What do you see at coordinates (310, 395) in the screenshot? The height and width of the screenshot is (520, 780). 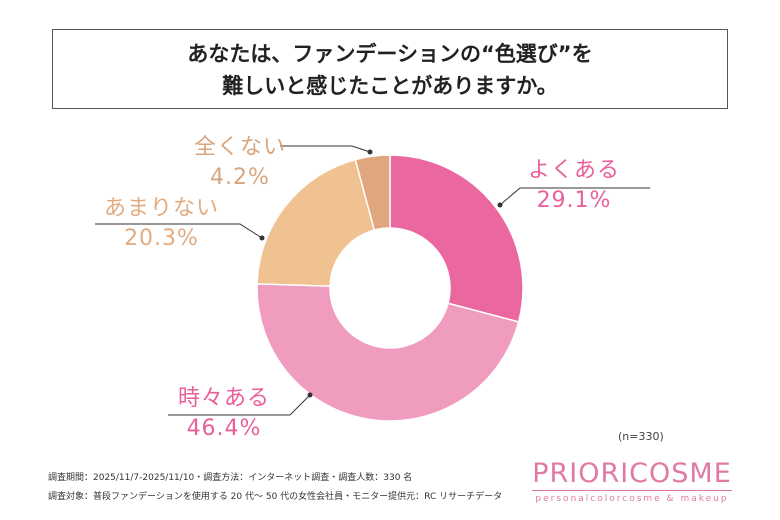 I see `leader-dot-sometimes` at bounding box center [310, 395].